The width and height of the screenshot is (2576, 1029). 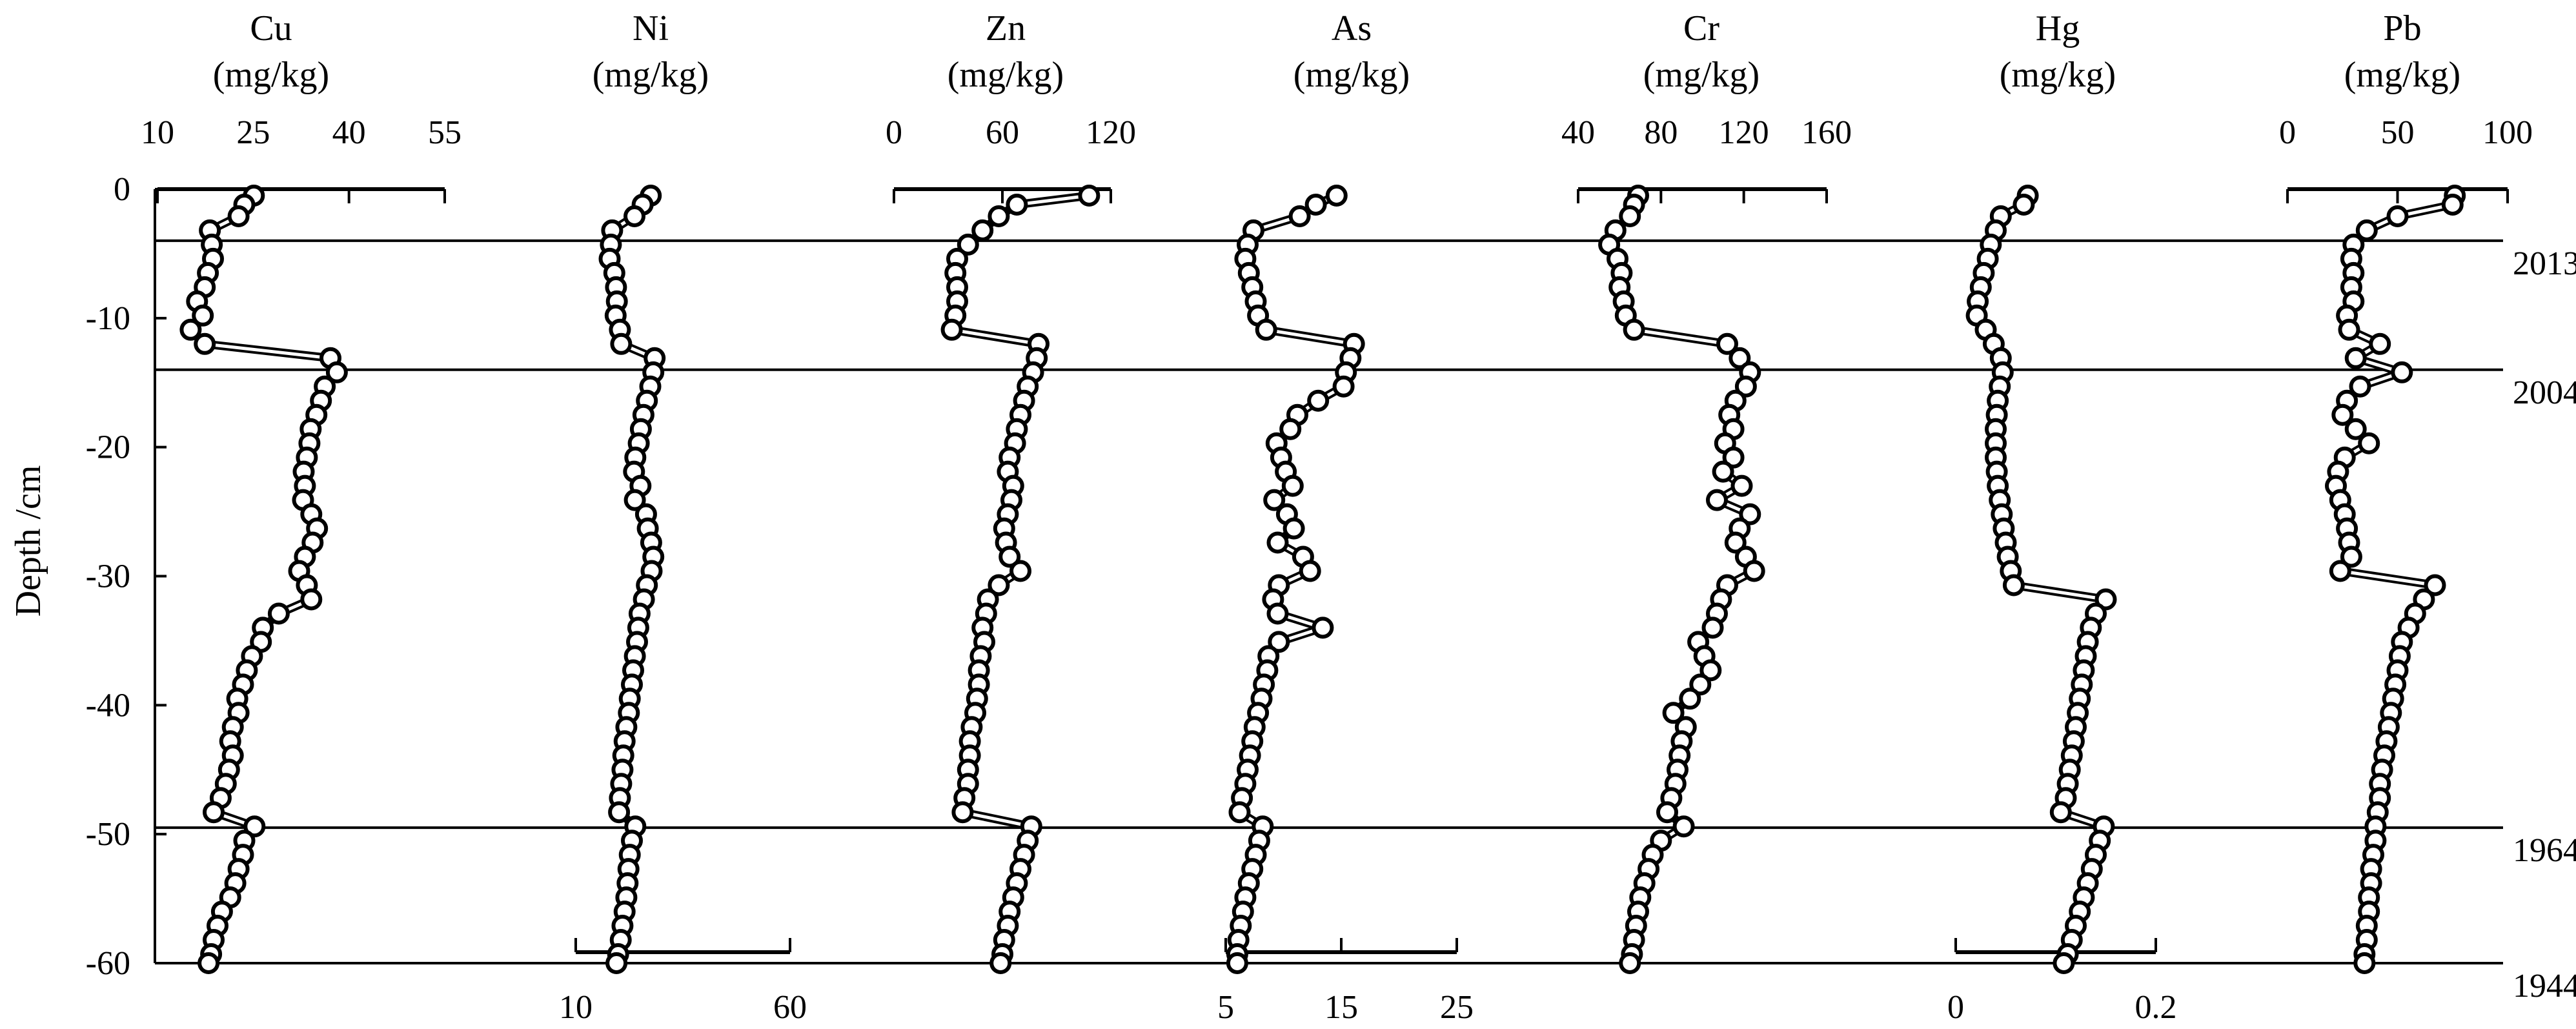 What do you see at coordinates (1701, 28) in the screenshot?
I see `panel-title: Cr` at bounding box center [1701, 28].